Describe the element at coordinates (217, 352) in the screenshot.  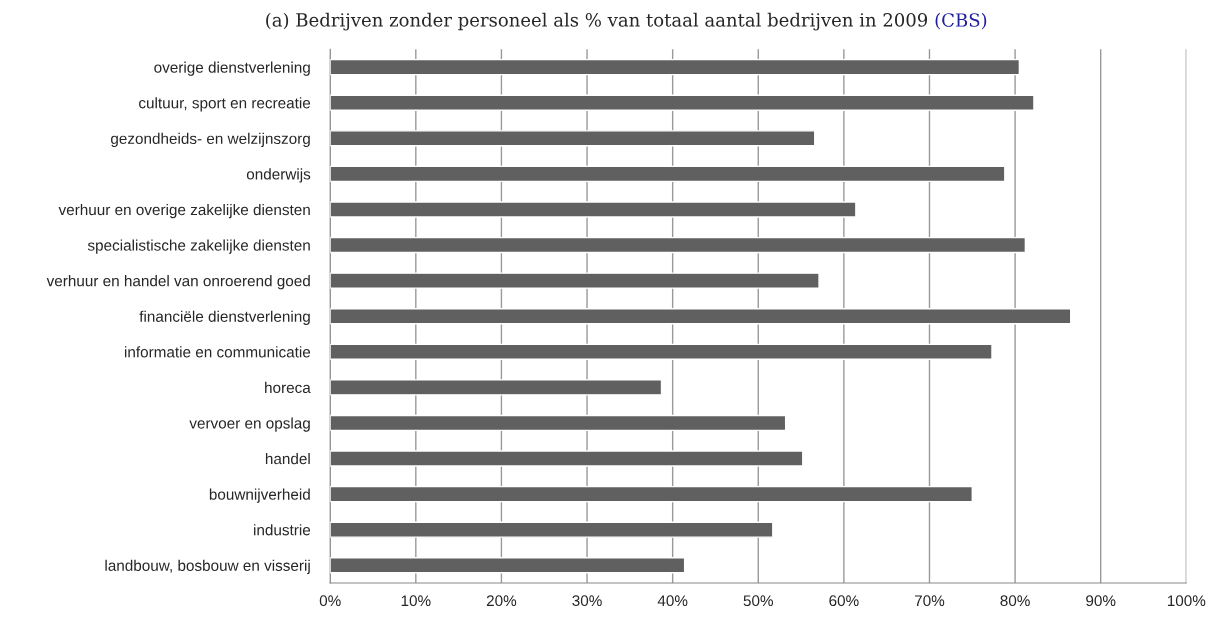
I see `y-tick-label: informatie en communicatie` at that location.